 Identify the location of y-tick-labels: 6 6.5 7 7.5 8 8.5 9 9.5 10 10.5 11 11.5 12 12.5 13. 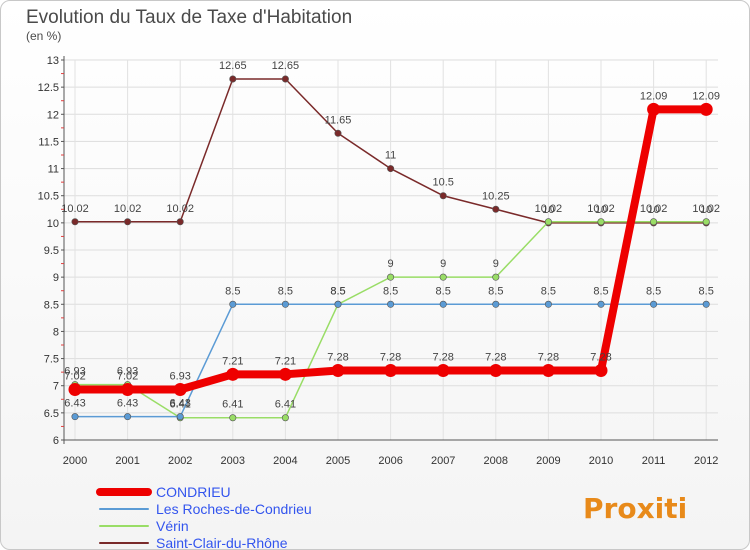
(48, 251).